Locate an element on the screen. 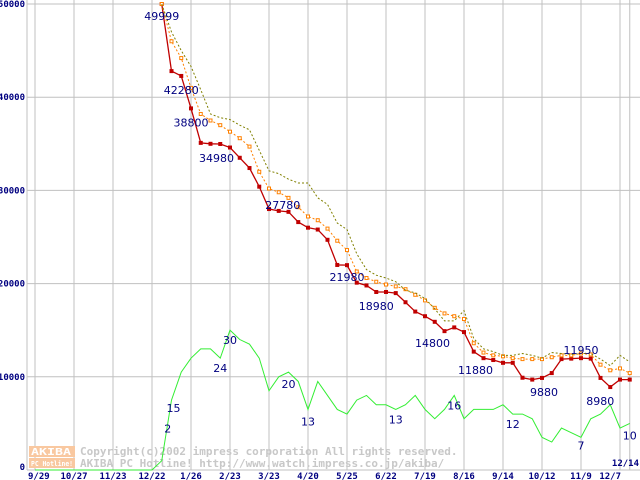 The height and width of the screenshot is (480, 640). y-tick-label: 10000 is located at coordinates (12, 378).